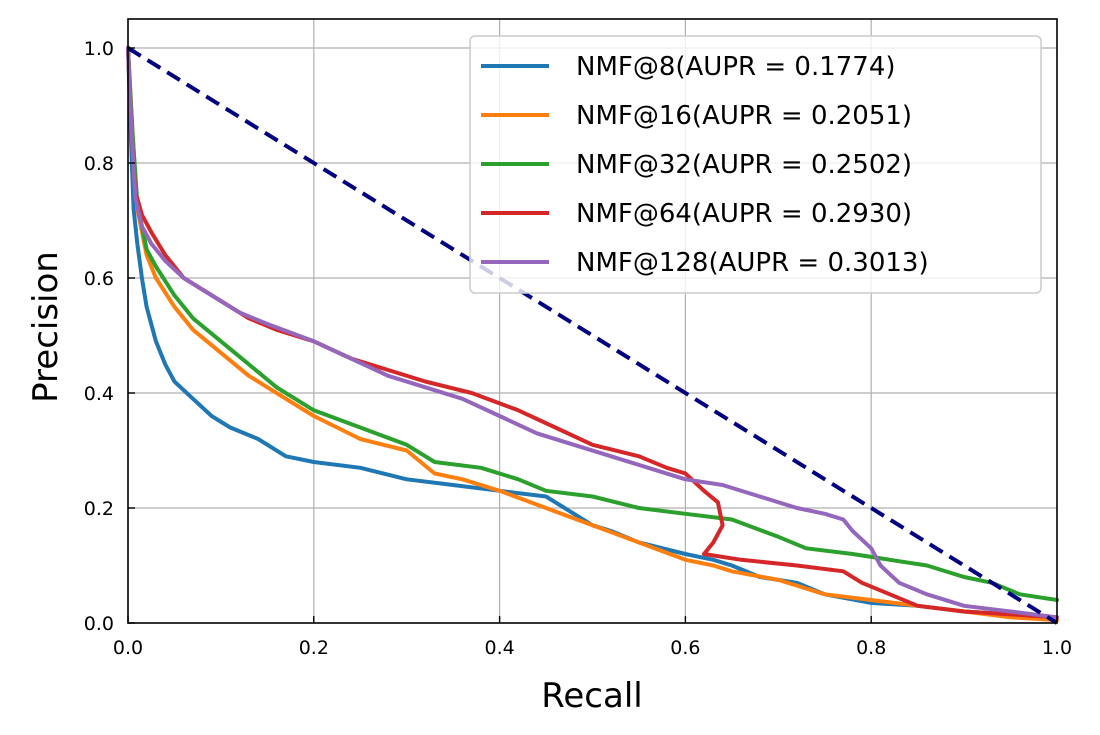  What do you see at coordinates (591, 696) in the screenshot?
I see `x-axis-title: Recall` at bounding box center [591, 696].